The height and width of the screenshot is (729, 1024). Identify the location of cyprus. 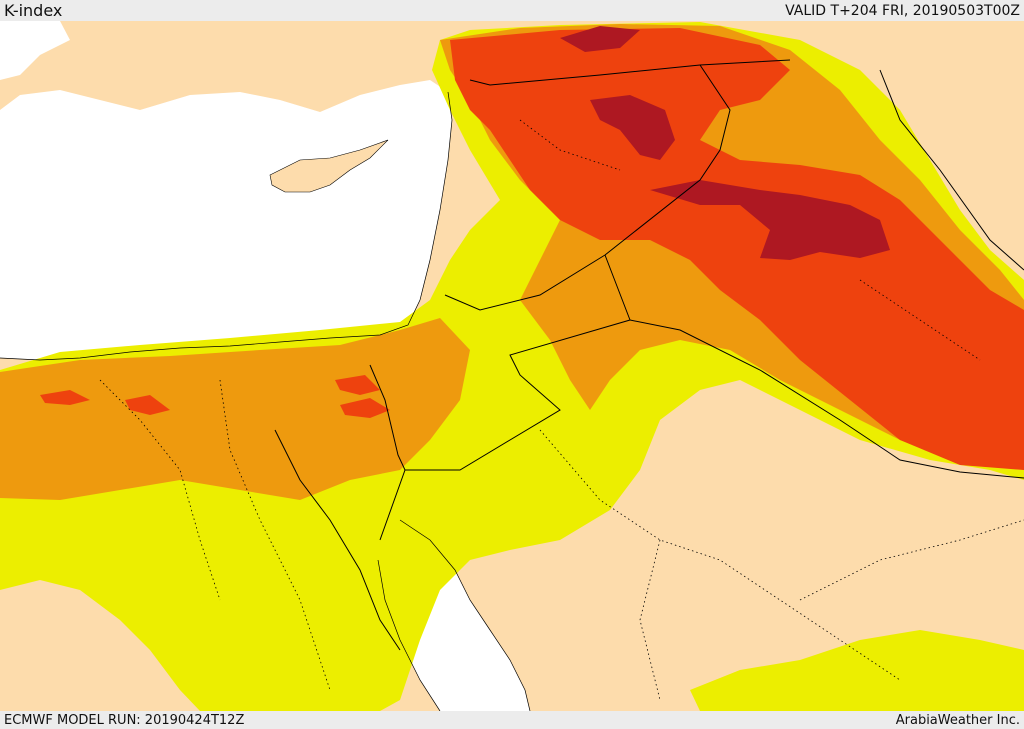
(329, 166).